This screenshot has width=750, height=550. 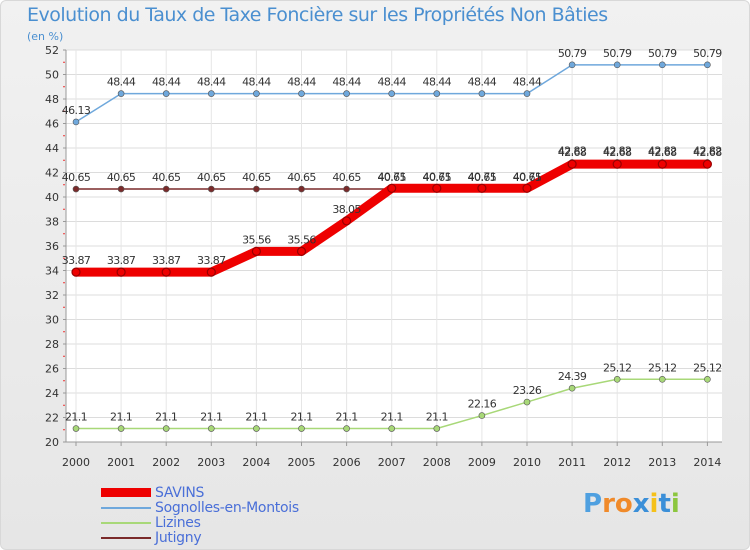 What do you see at coordinates (178, 522) in the screenshot?
I see `legend-label: Lizines` at bounding box center [178, 522].